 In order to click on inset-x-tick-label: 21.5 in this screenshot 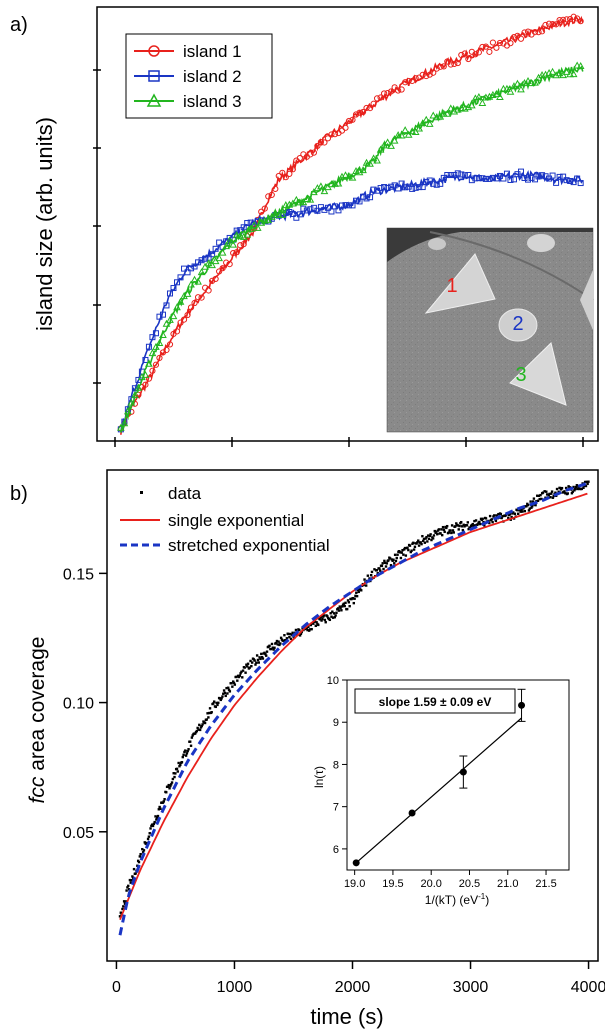, I will do `click(545, 884)`.